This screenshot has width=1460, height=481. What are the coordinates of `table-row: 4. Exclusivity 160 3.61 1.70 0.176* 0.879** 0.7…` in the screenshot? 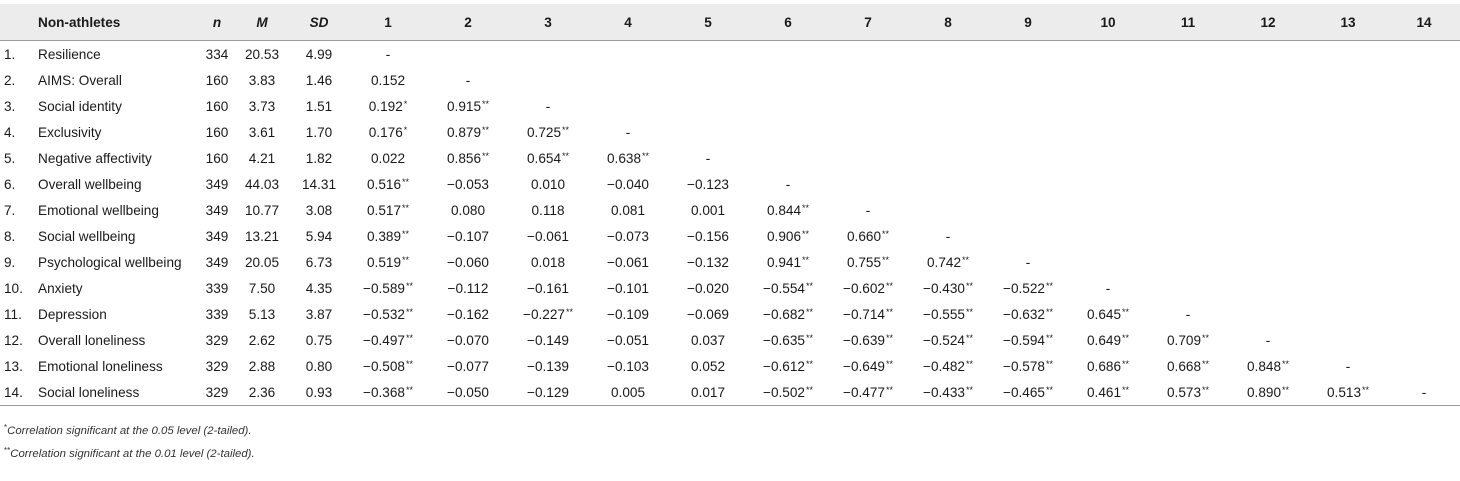 It's located at (730, 132).